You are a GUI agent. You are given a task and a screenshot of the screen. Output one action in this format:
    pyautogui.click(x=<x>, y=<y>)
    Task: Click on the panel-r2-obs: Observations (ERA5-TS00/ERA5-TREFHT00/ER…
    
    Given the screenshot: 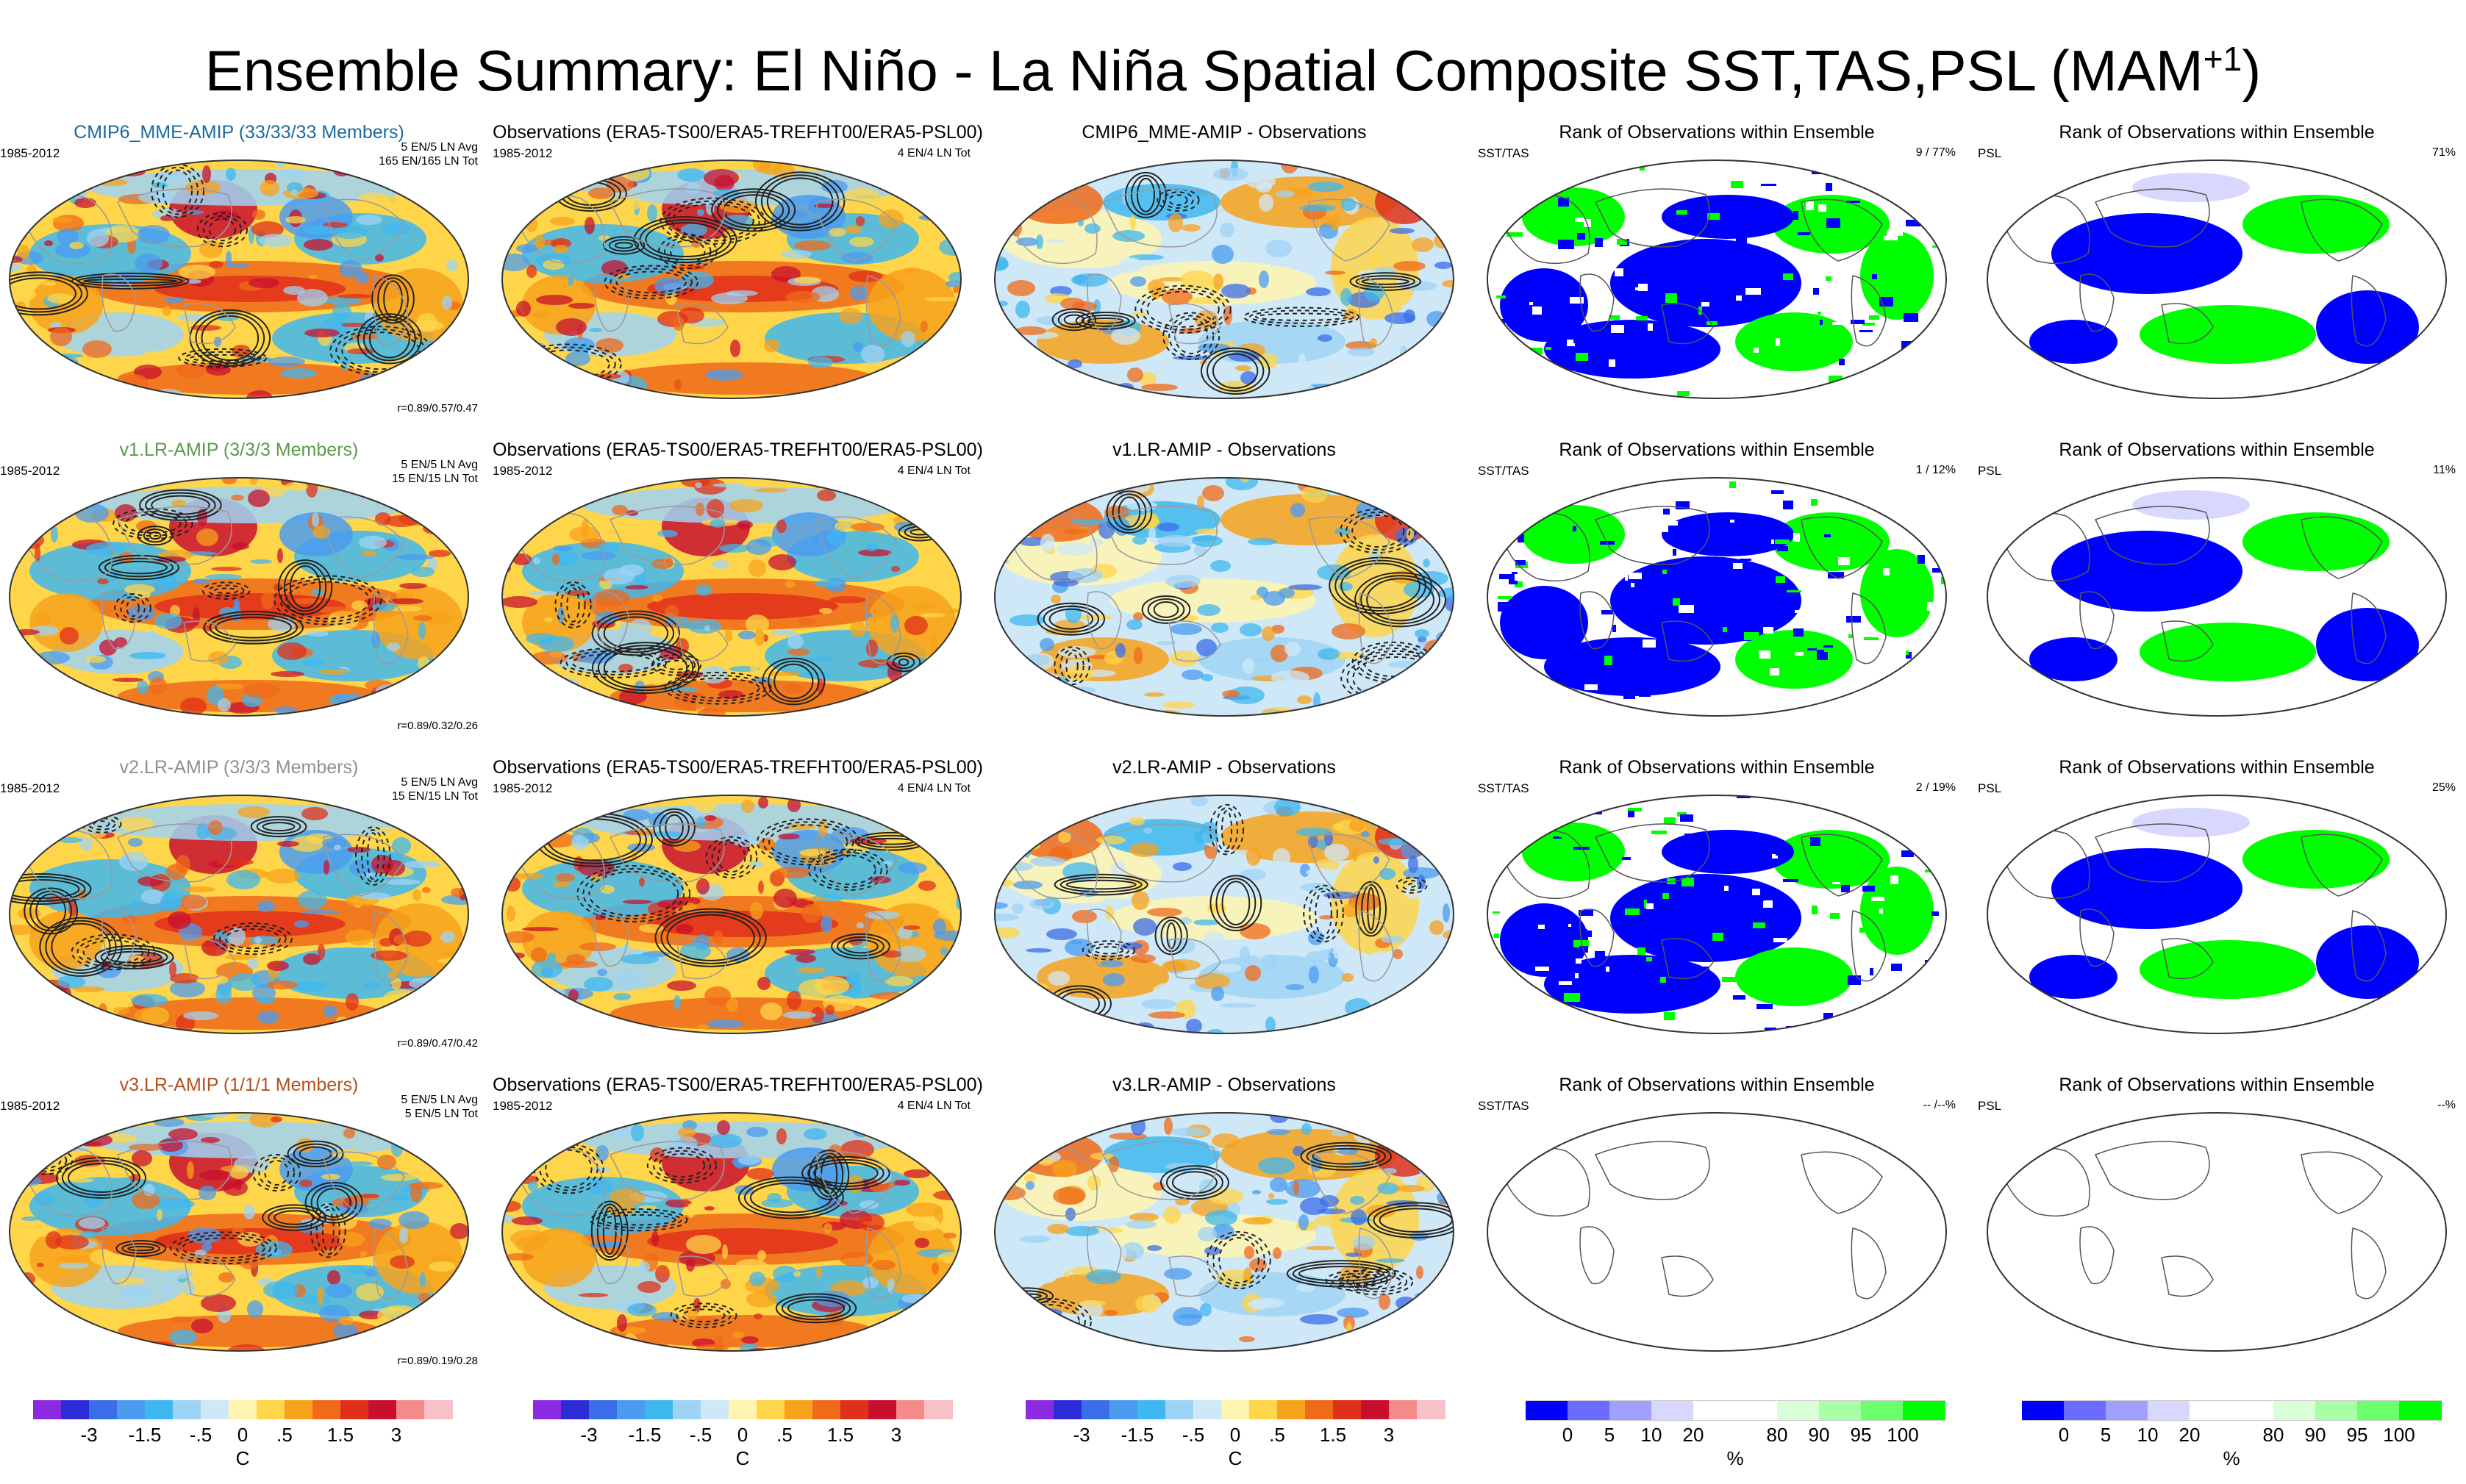 What is the action you would take?
    pyautogui.click(x=738, y=593)
    